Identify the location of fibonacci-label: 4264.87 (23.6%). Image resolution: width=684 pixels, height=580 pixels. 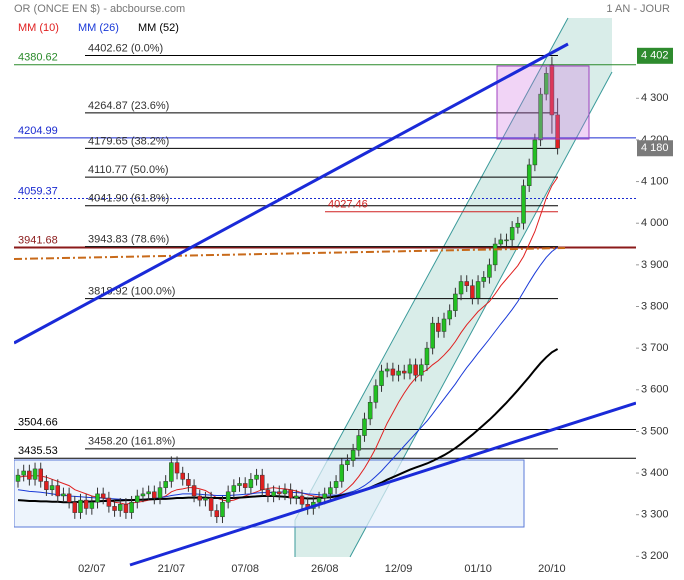
(128, 106).